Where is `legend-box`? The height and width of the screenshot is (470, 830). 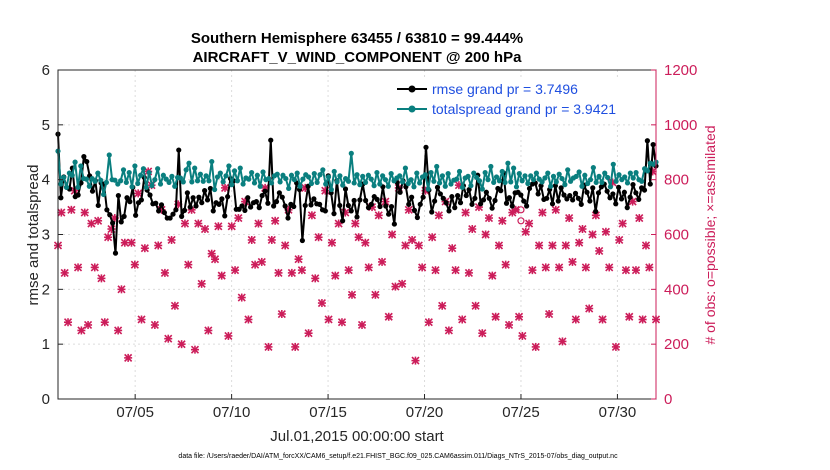 legend-box is located at coordinates (520, 100).